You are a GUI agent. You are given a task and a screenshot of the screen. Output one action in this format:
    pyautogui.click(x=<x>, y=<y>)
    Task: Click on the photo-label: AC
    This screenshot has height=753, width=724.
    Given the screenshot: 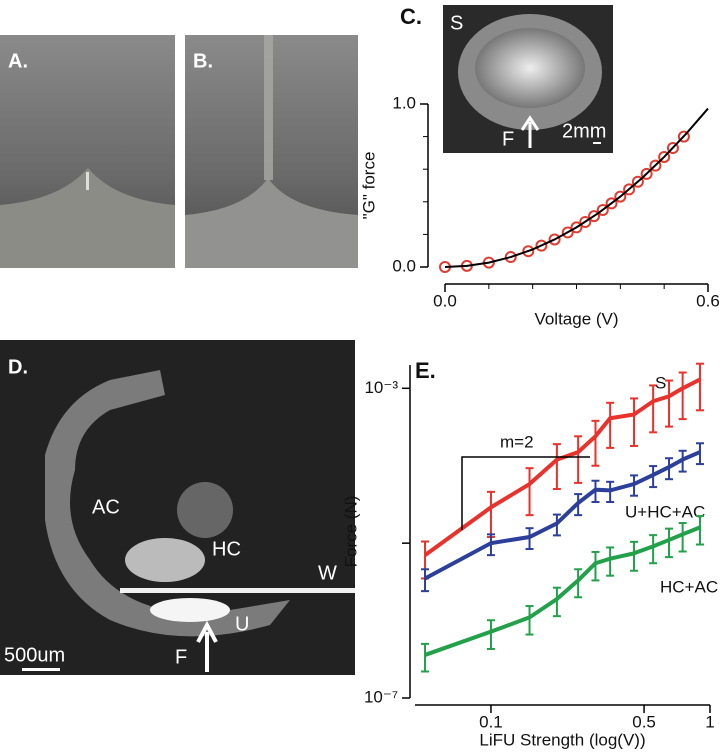 What is the action you would take?
    pyautogui.click(x=106, y=507)
    